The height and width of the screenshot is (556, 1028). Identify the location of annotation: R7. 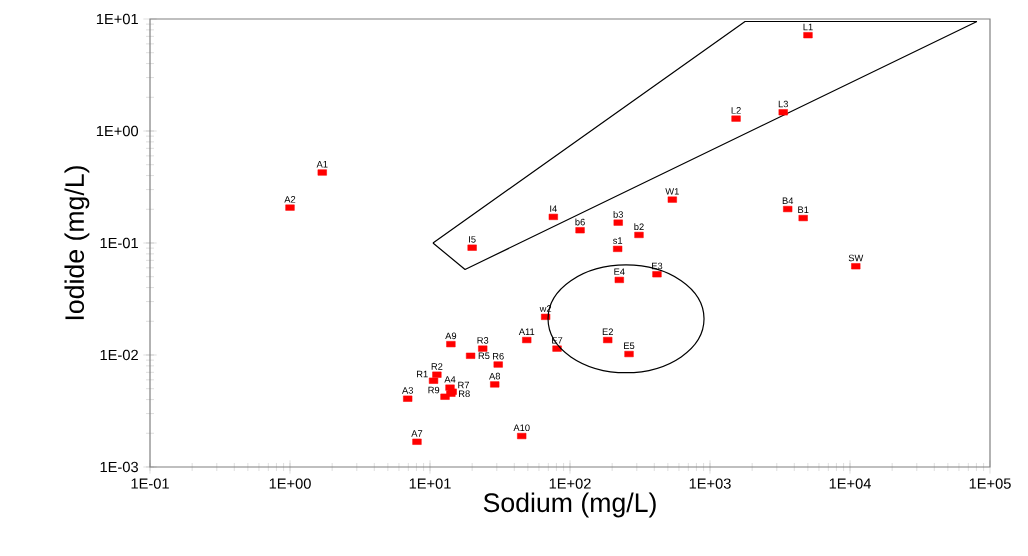
(464, 385).